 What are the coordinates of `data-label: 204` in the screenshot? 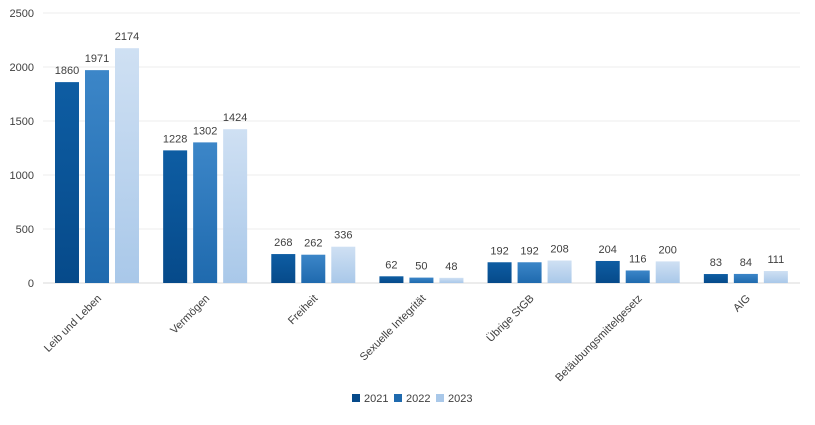 It's located at (608, 250).